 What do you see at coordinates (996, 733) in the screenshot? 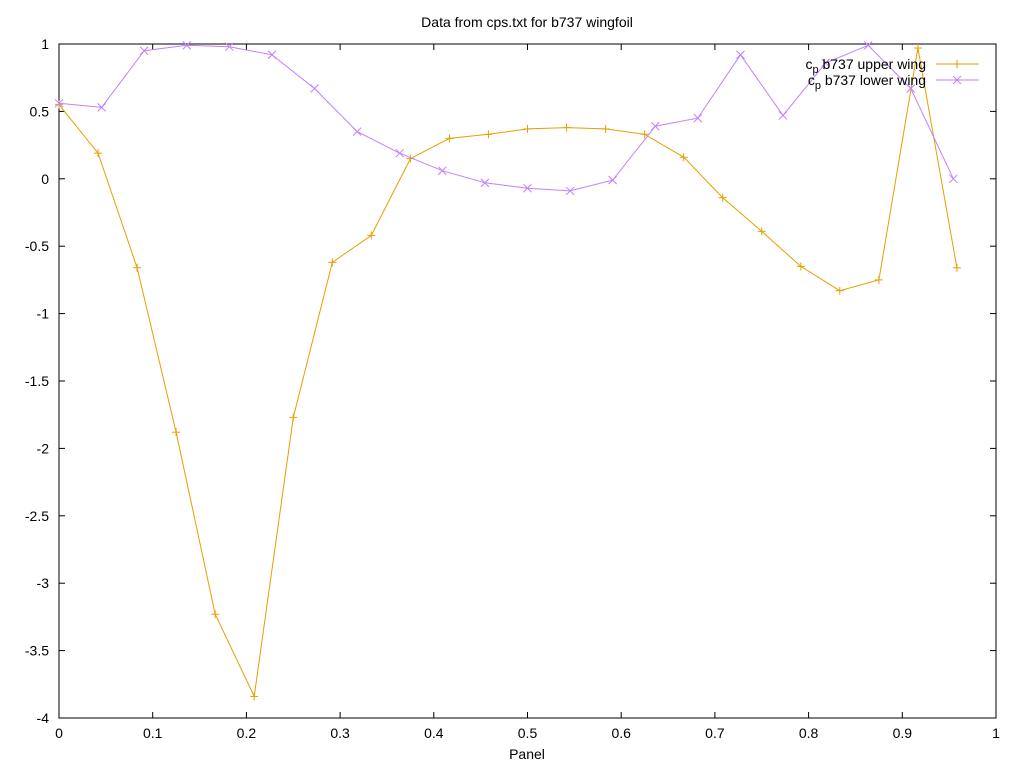
I see `x-tick-label: 1` at bounding box center [996, 733].